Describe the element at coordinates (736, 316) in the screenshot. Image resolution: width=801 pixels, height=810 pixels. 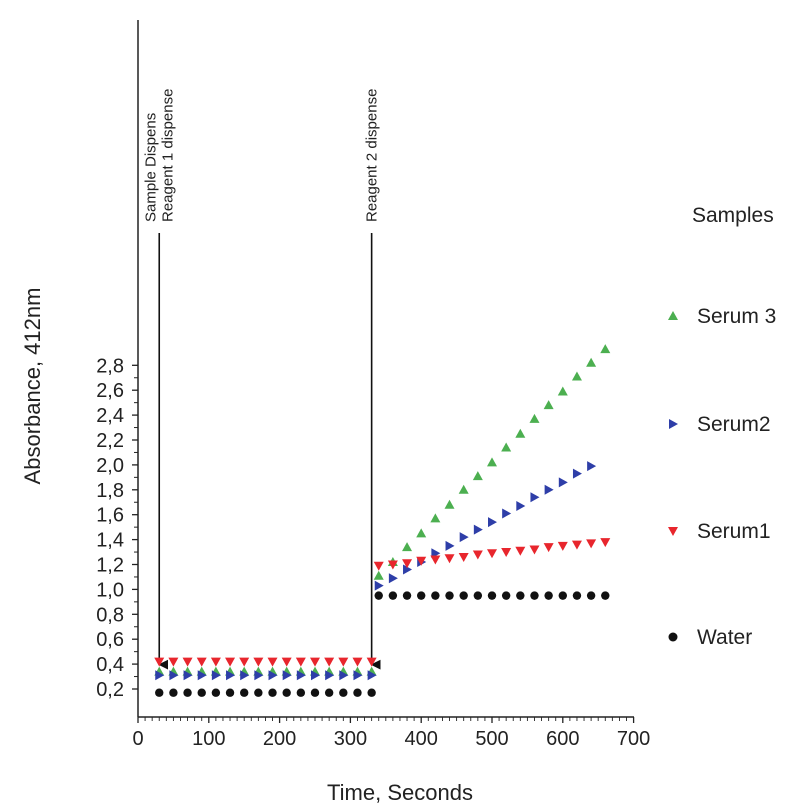
I see `legend-label: Serum 3` at that location.